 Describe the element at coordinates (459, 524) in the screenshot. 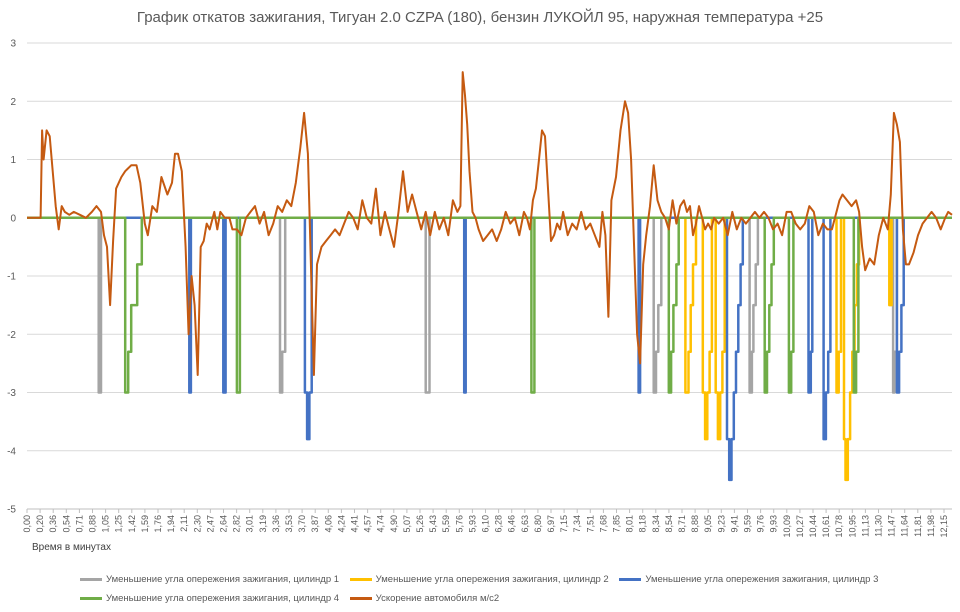

I see `x-tick-label: 5,76` at that location.